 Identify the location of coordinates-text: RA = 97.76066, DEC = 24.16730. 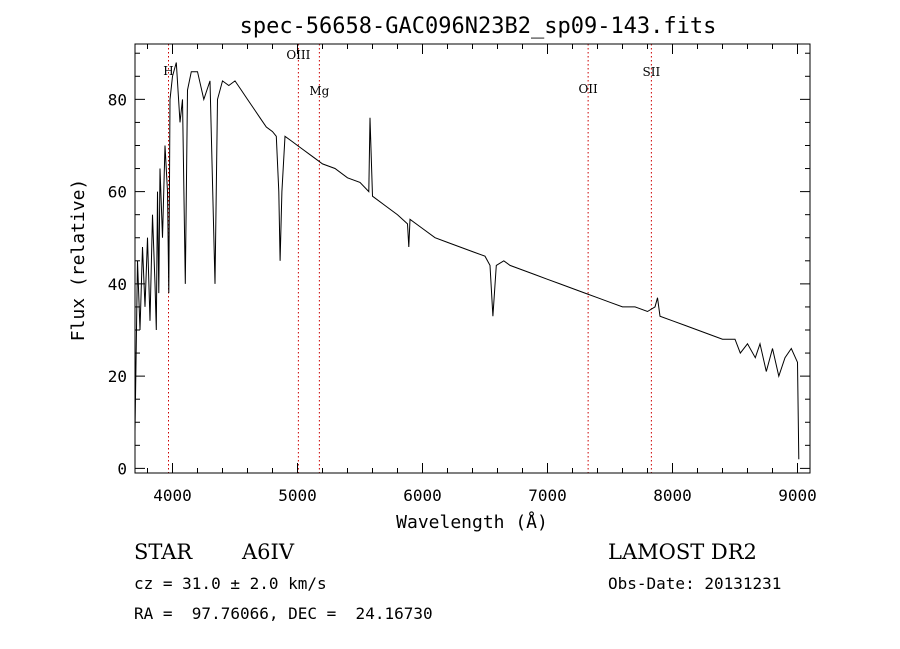
(283, 613).